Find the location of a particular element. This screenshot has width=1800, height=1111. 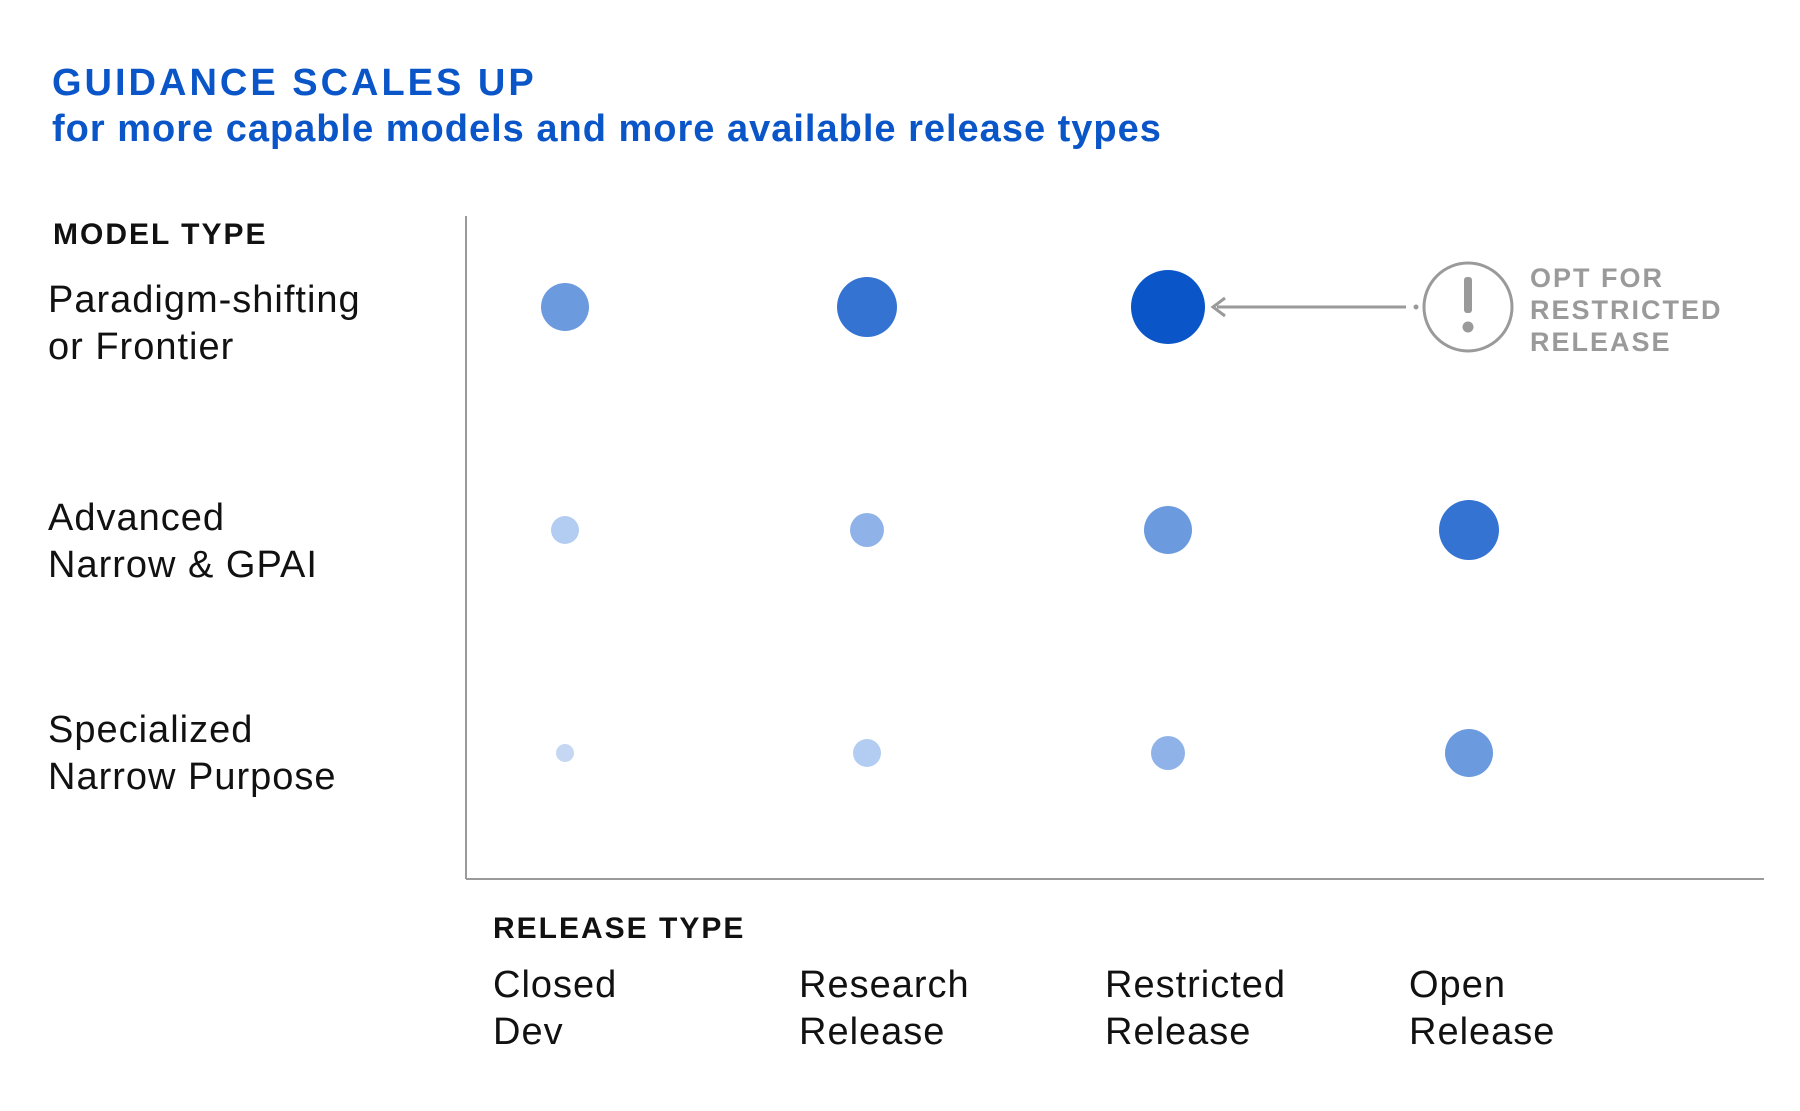

bubble-r2-c1 is located at coordinates (867, 753).